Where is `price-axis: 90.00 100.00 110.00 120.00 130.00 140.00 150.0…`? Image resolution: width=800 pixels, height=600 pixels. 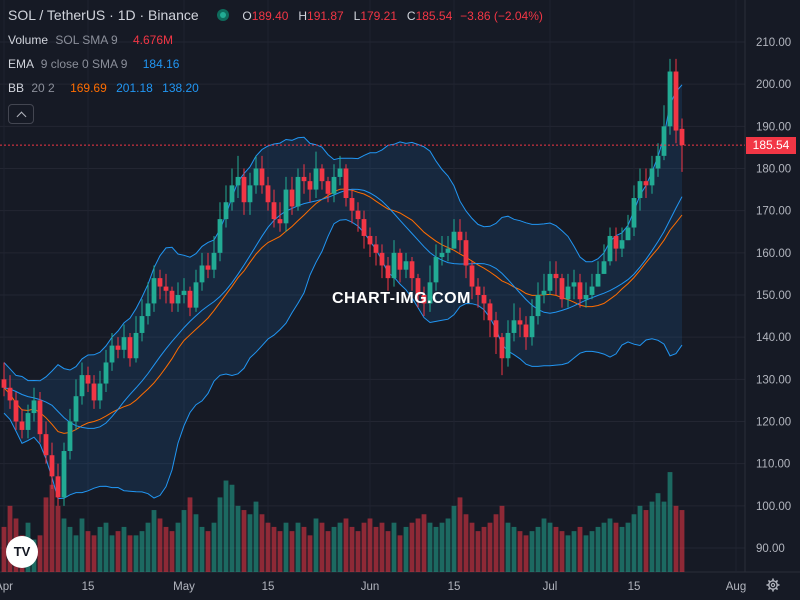
price-axis: 90.00 100.00 110.00 120.00 130.00 140.00 150.0… is located at coordinates (773, 296).